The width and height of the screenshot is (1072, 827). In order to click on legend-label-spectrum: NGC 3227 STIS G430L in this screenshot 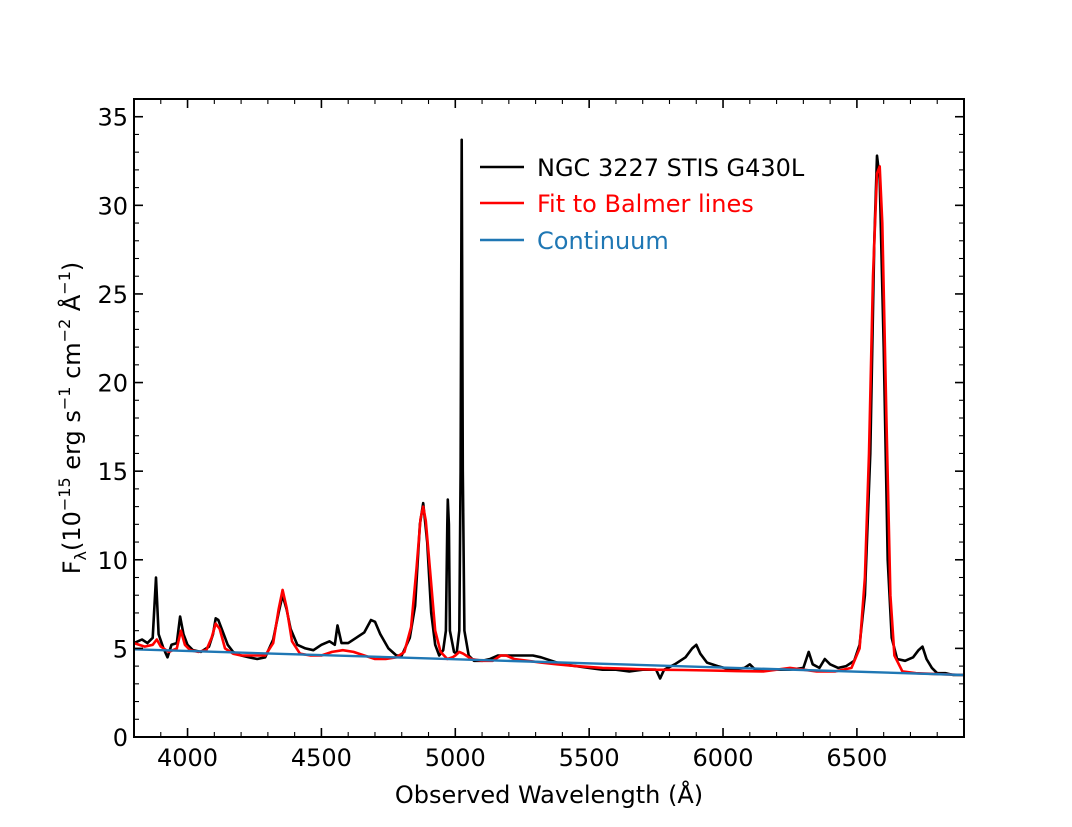, I will do `click(671, 168)`.